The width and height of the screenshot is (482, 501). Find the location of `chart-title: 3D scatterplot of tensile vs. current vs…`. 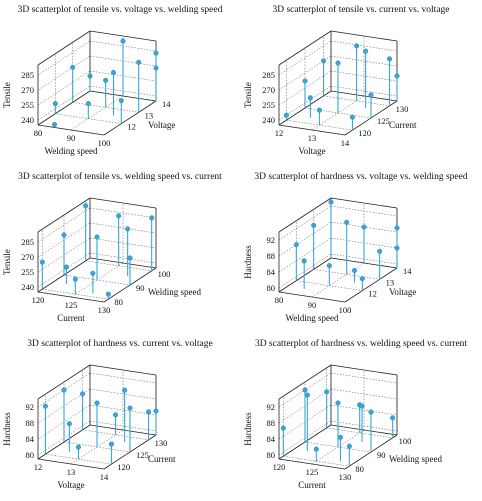

chart-title: 3D scatterplot of tensile vs. current vs… is located at coordinates (360, 9).